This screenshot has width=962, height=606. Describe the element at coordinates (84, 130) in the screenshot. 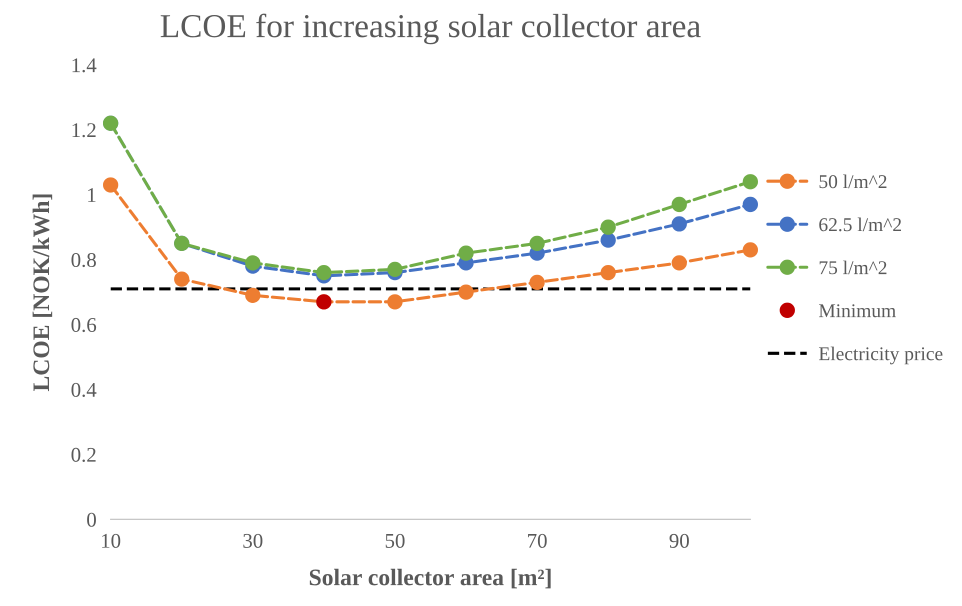

I see `y-tick-label: 1.2` at that location.